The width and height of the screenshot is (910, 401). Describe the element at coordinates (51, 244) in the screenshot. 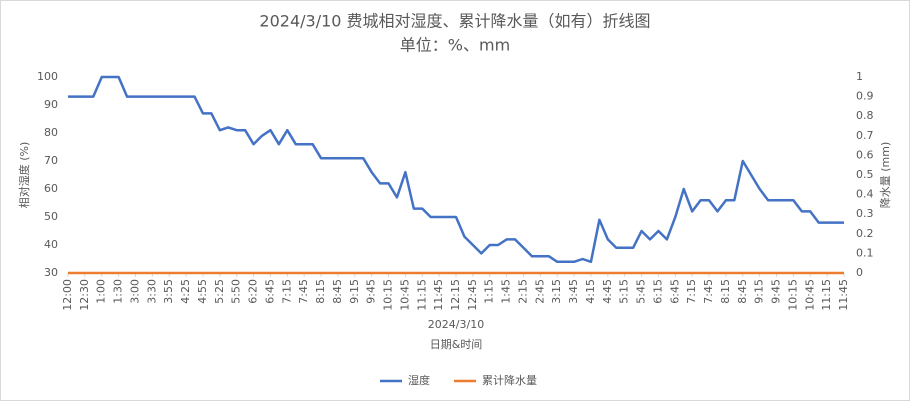

I see `y-tick-label: 40` at that location.